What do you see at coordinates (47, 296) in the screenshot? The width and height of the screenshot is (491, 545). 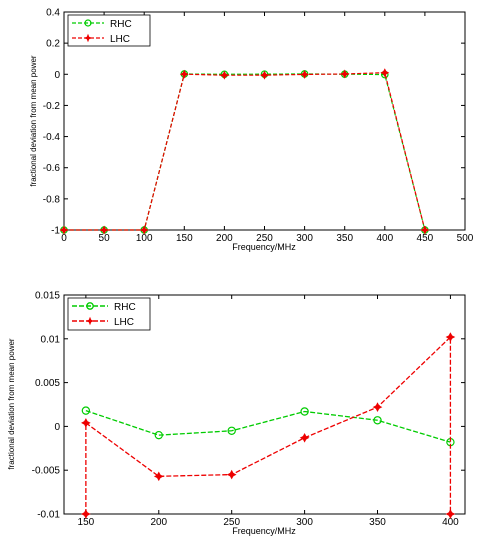 I see `y-tick-label: 0.015` at bounding box center [47, 296].